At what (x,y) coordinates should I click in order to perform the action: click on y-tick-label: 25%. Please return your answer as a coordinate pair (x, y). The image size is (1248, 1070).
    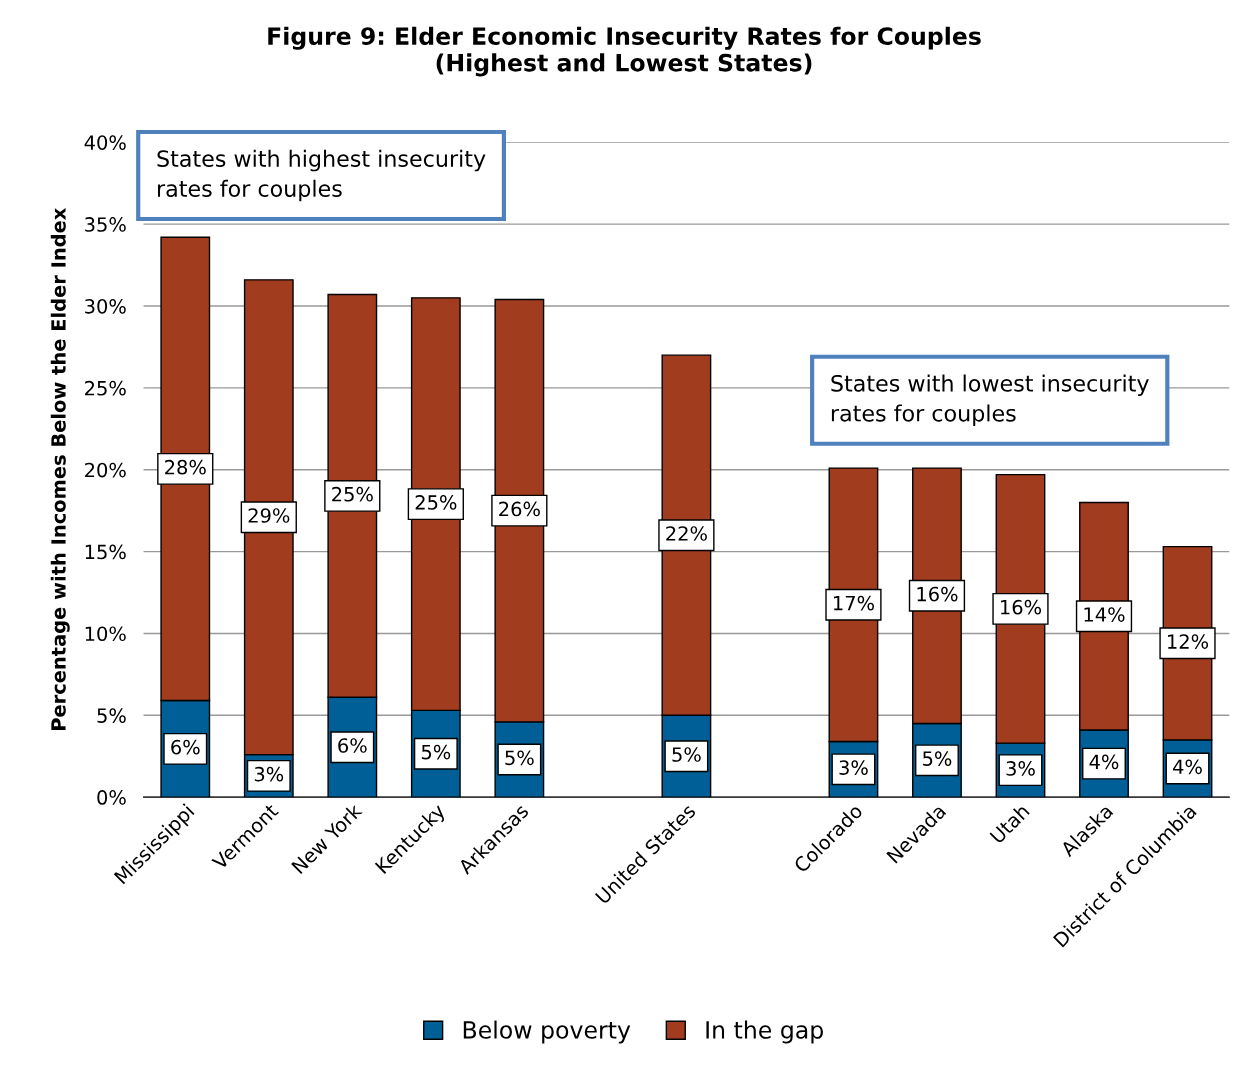
    Looking at the image, I should click on (105, 388).